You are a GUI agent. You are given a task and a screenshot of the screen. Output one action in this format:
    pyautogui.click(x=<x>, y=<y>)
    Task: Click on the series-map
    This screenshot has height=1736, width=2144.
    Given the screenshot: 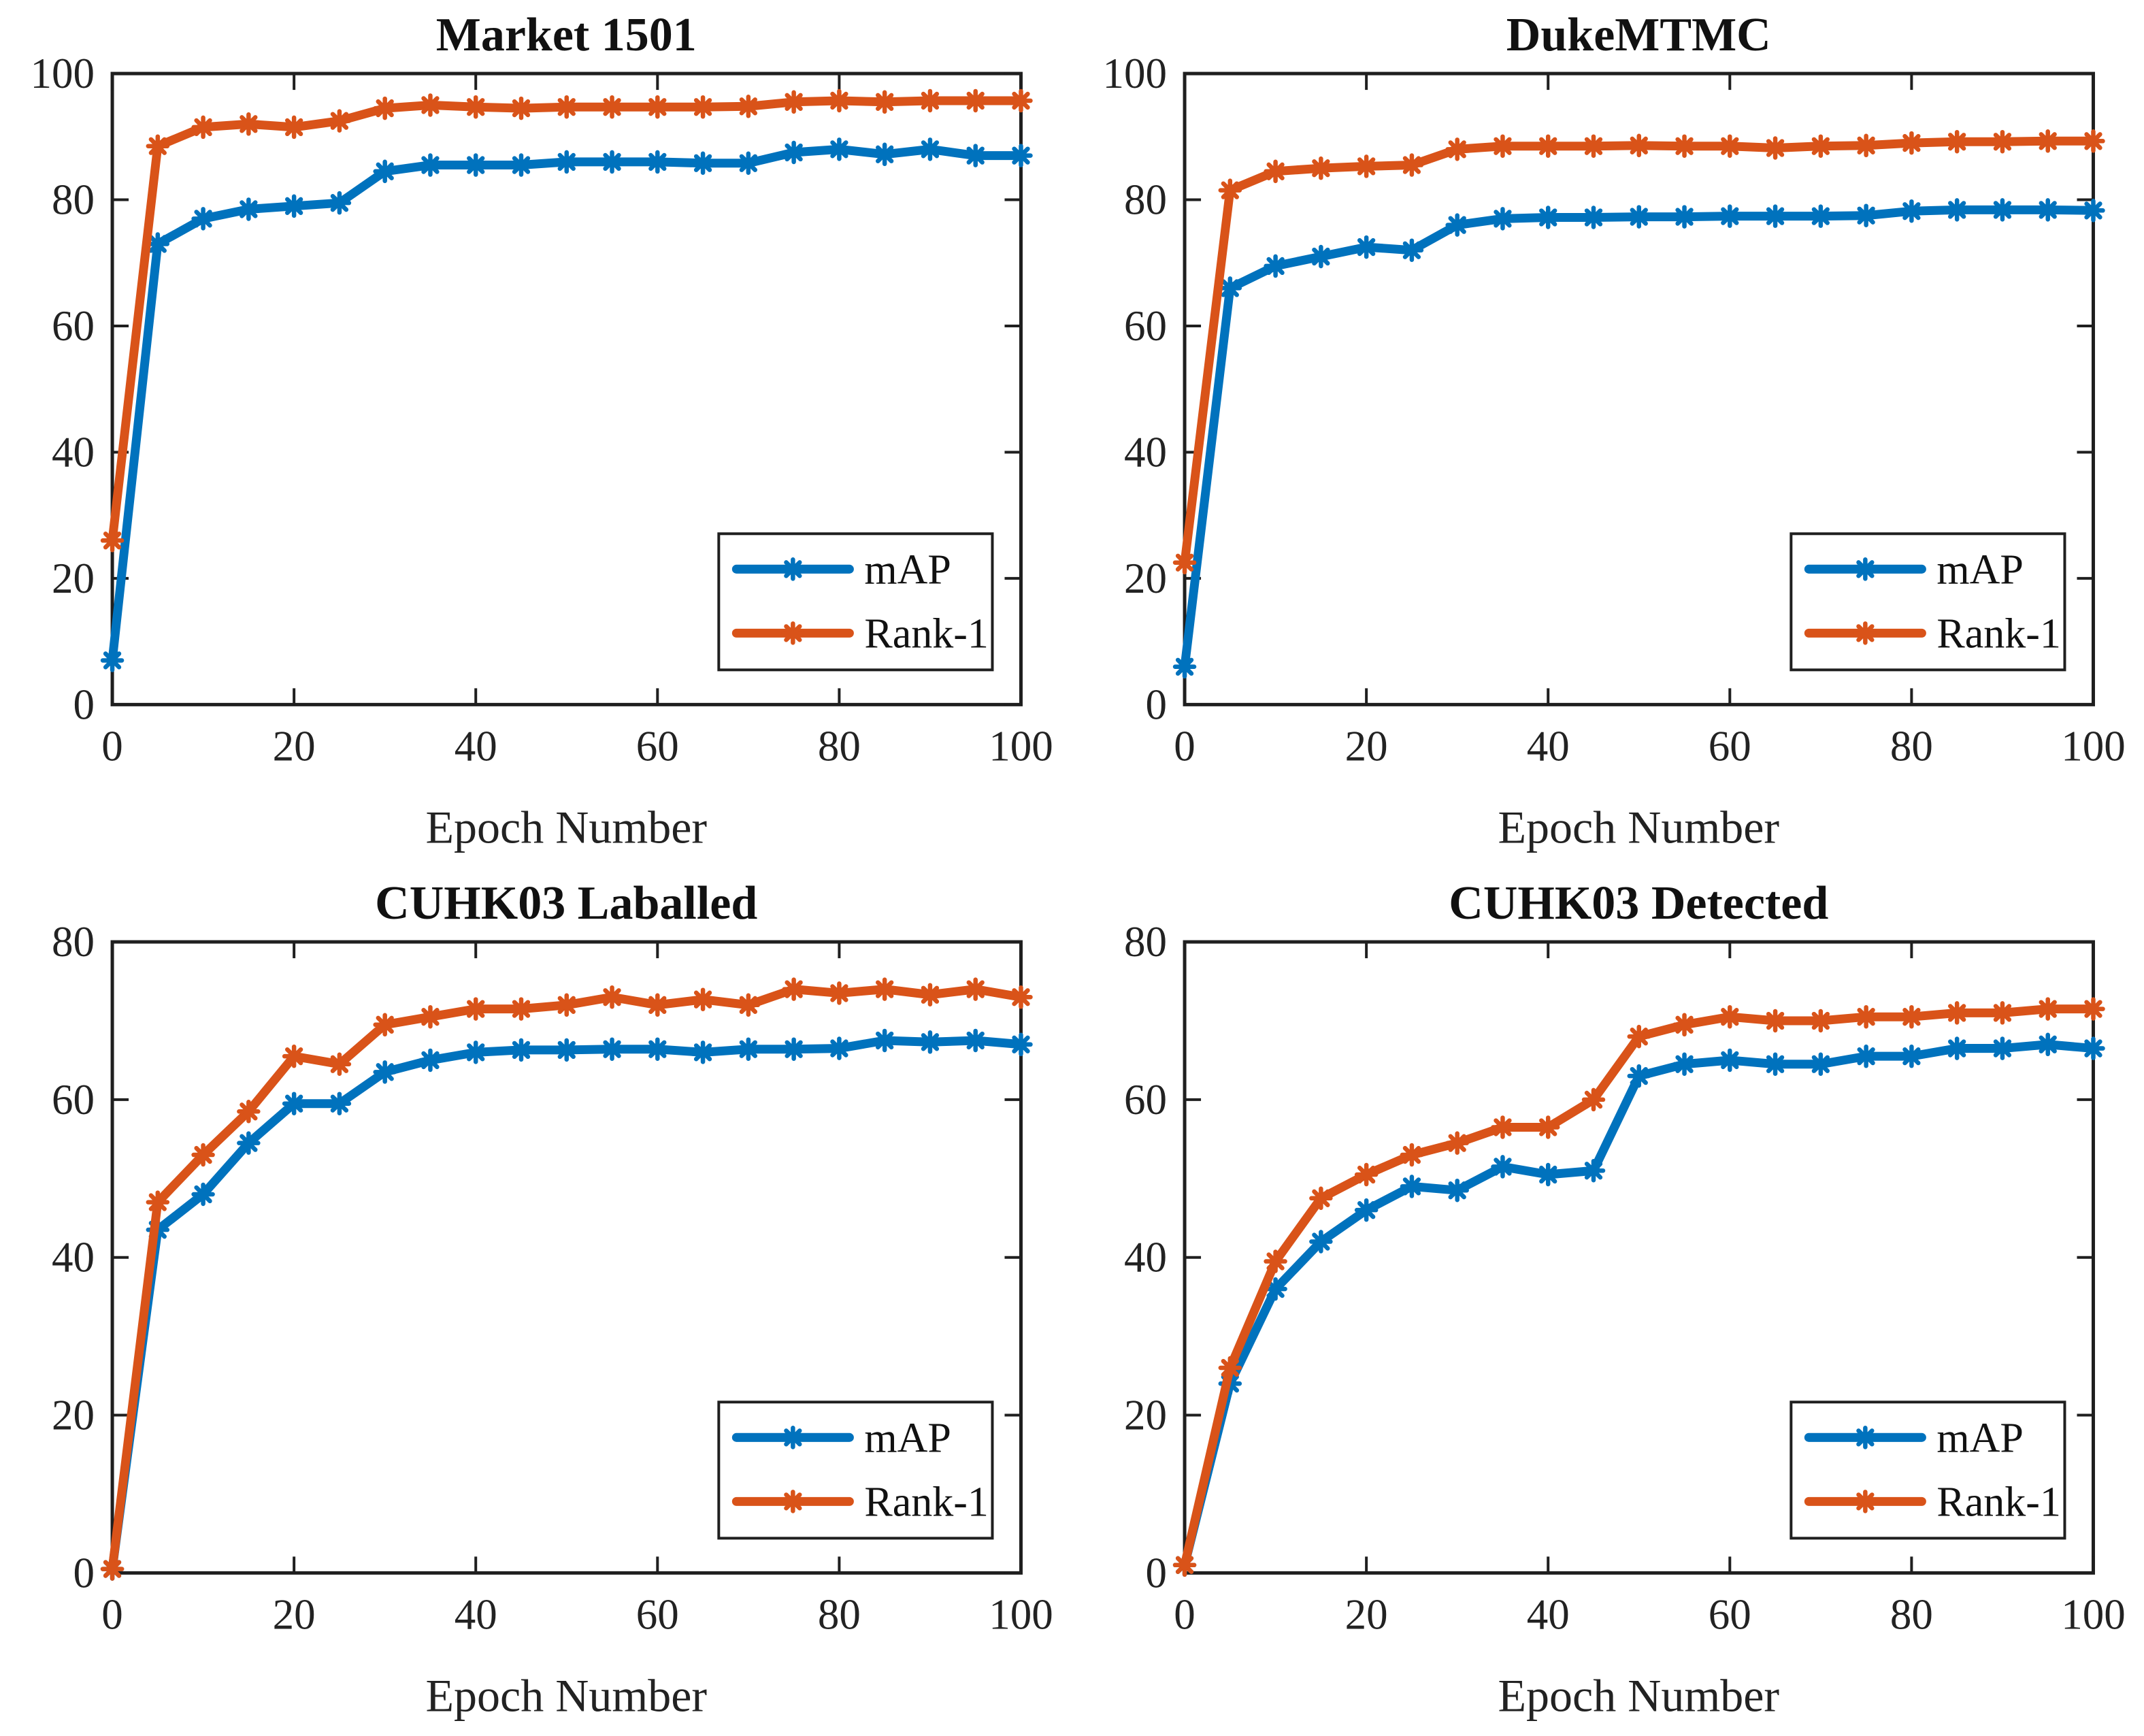 What is the action you would take?
    pyautogui.click(x=566, y=404)
    